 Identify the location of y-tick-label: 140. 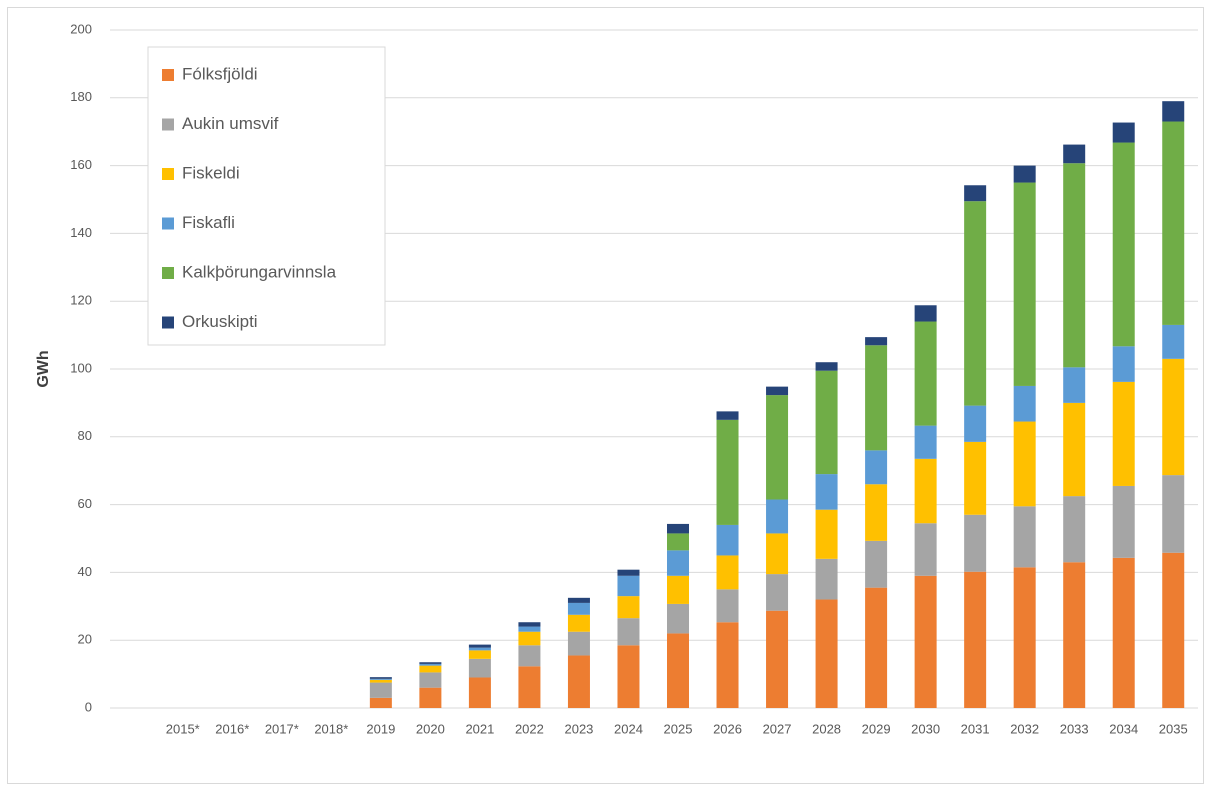
(81, 232).